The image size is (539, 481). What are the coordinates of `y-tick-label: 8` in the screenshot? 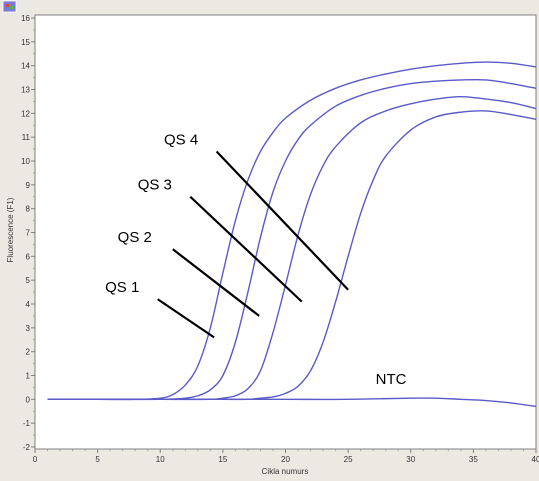 It's located at (28, 209).